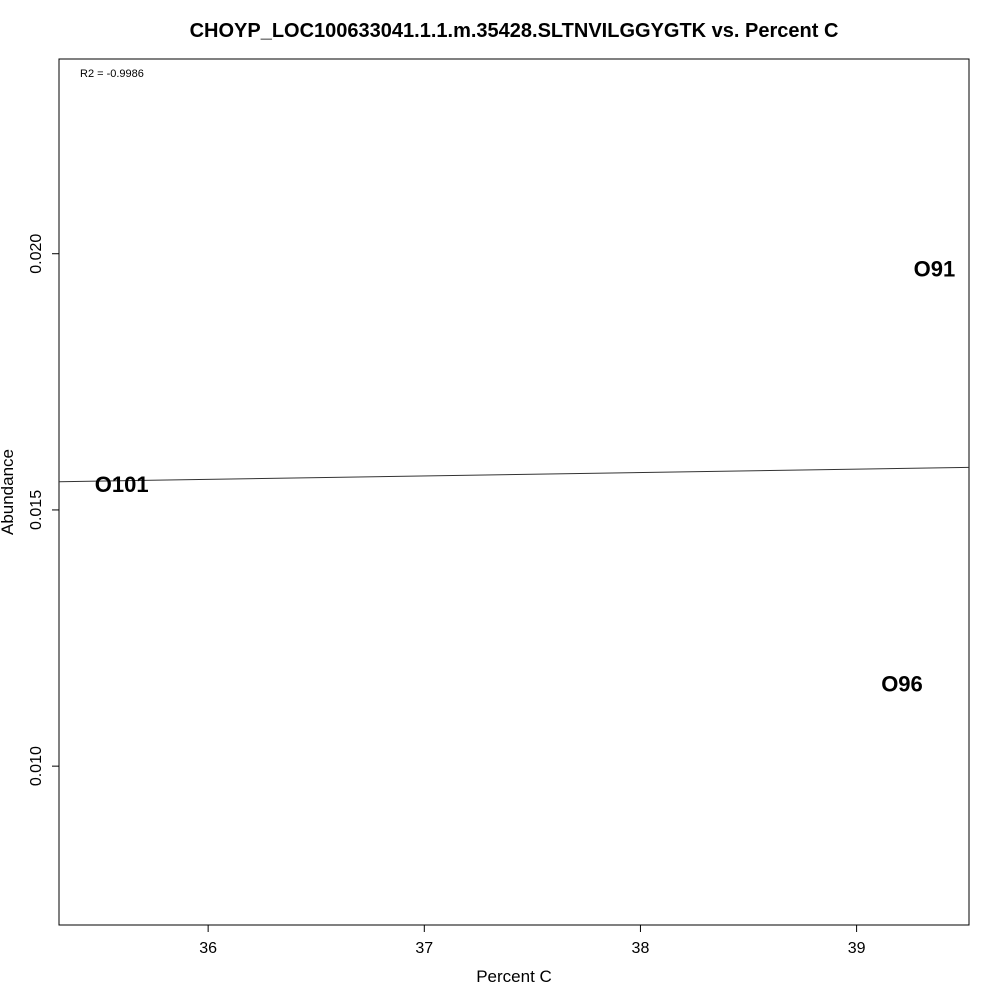  I want to click on fit-line-layer, so click(514, 474).